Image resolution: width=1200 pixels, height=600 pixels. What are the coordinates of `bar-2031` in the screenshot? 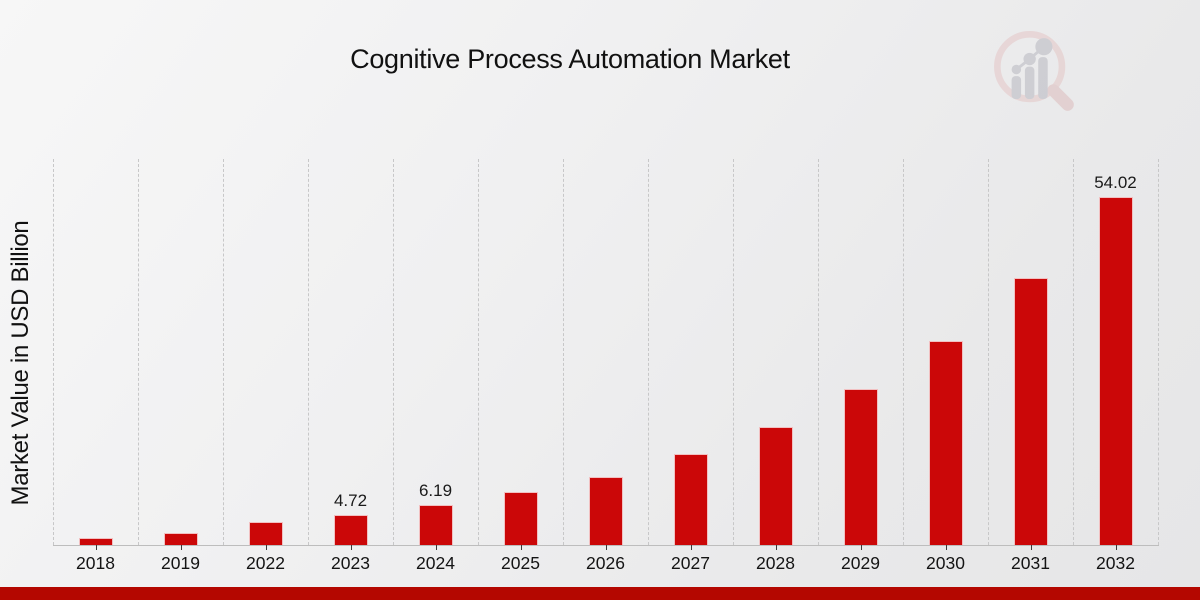 It's located at (1030, 411).